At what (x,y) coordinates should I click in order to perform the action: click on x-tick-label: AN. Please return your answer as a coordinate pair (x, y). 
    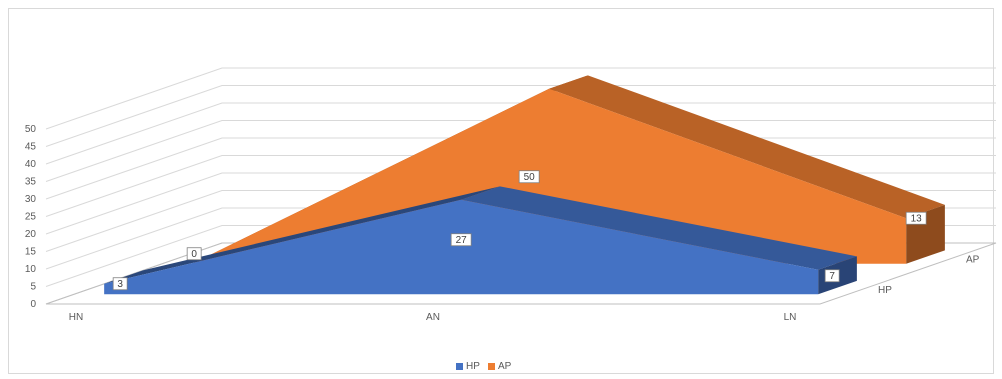
    Looking at the image, I should click on (433, 317).